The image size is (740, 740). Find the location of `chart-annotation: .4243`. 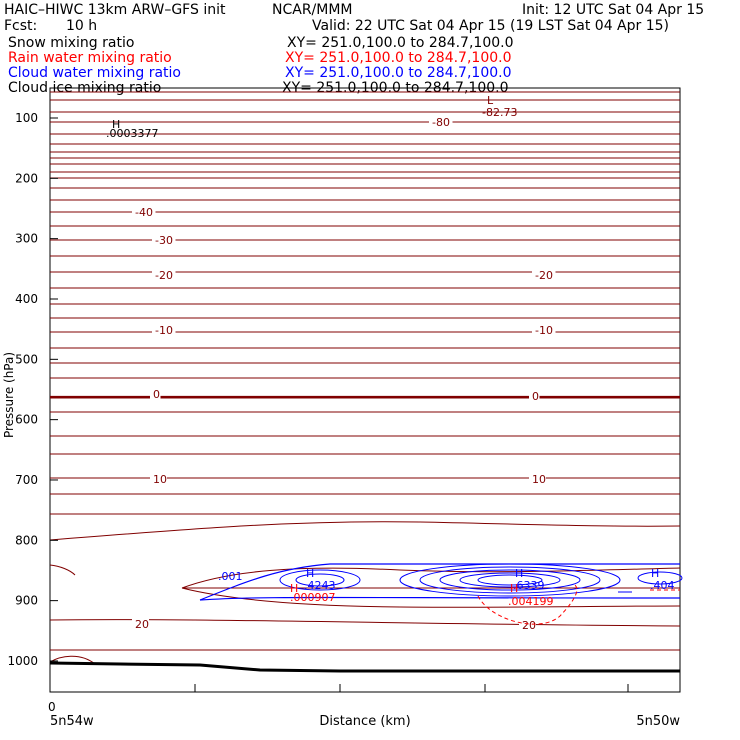

chart-annotation: .4243 is located at coordinates (320, 585).